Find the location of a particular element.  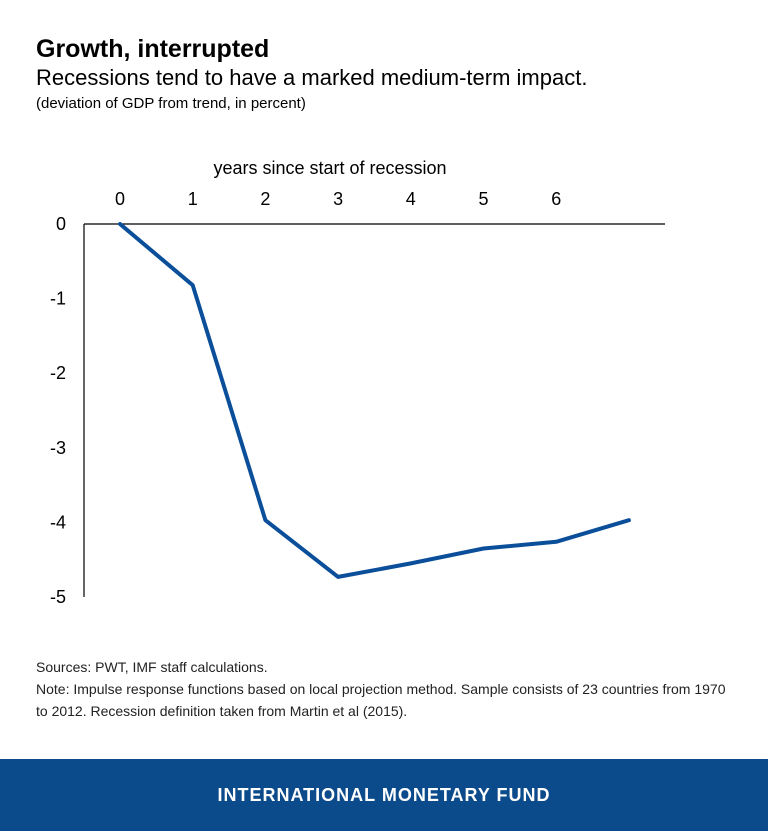

y-tick-label: -5 is located at coordinates (58, 597).